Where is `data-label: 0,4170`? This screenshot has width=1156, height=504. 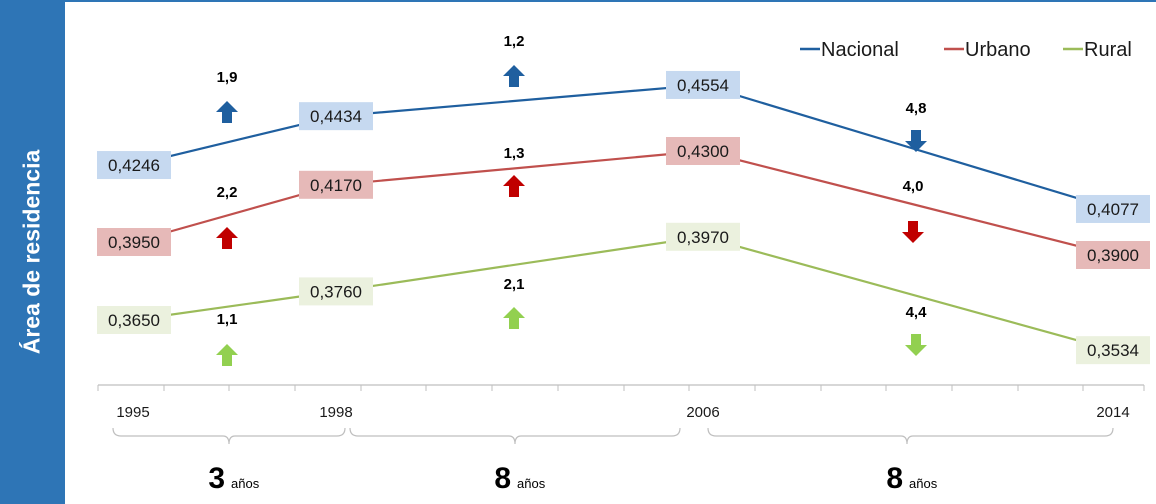
data-label: 0,4170 is located at coordinates (336, 185).